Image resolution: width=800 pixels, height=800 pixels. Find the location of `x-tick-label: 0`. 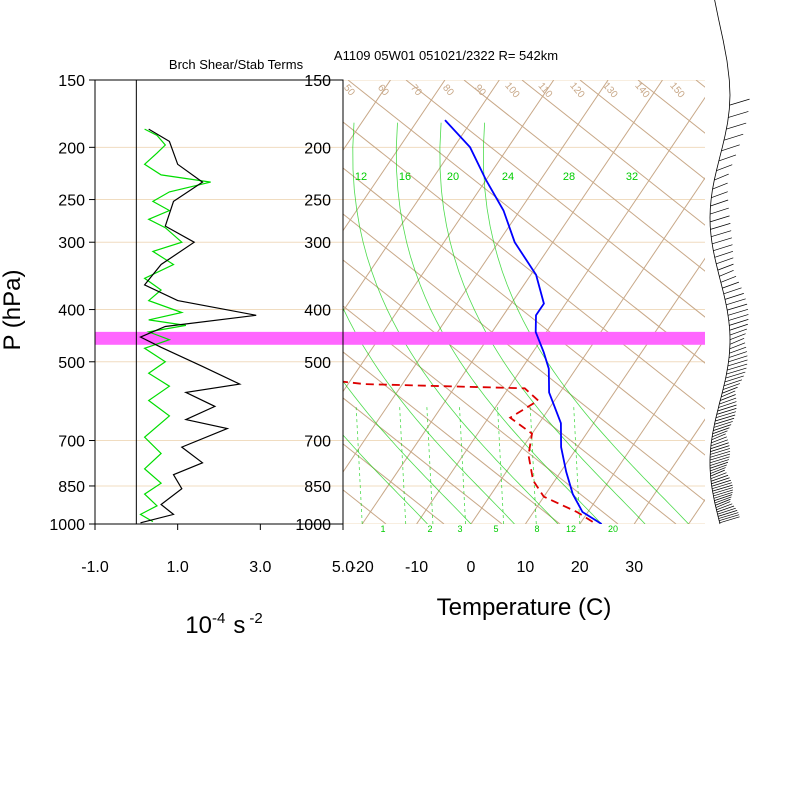

x-tick-label: 0 is located at coordinates (471, 567).